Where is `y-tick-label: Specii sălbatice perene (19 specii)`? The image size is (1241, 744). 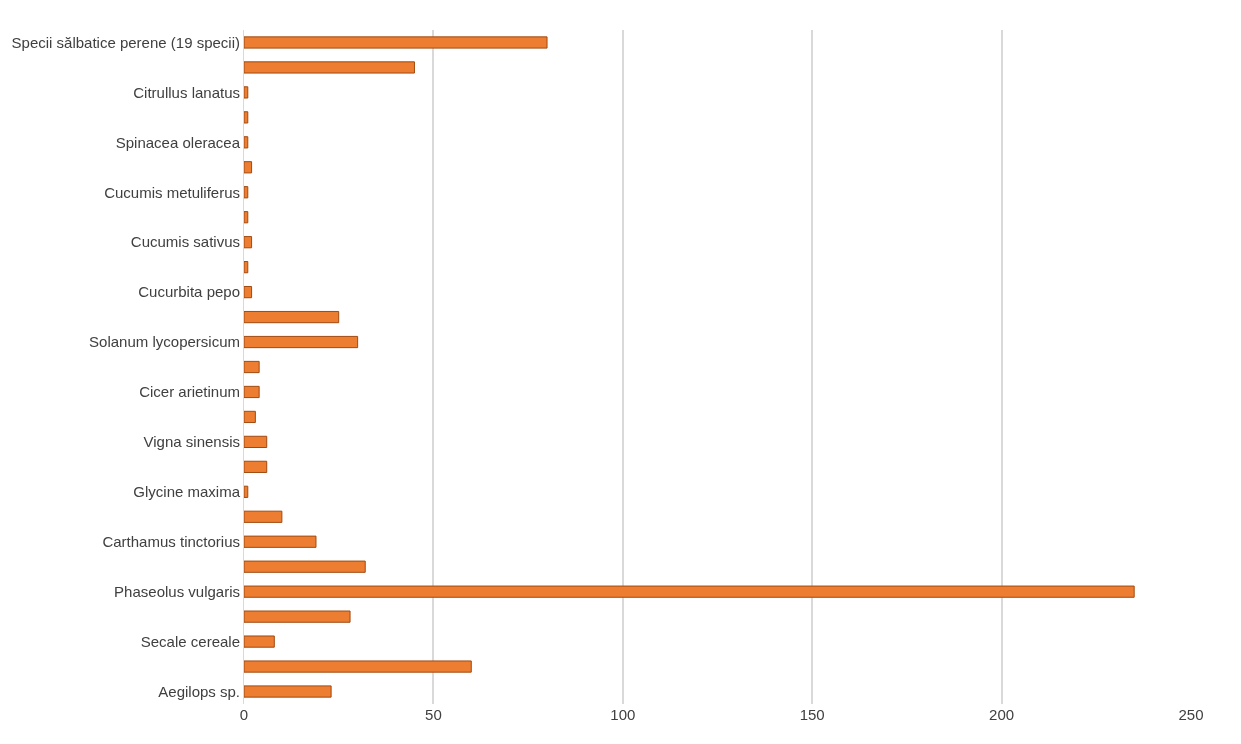 y-tick-label: Specii sălbatice perene (19 specii) is located at coordinates (125, 42).